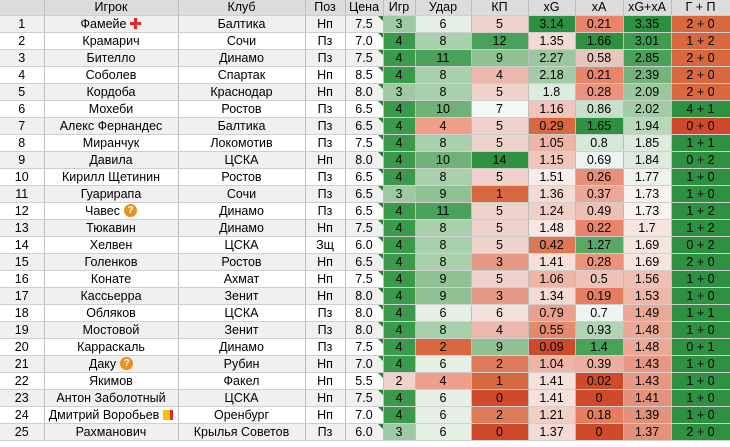 Image resolution: width=730 pixels, height=447 pixels. I want to click on xg-xa-cell: 1.73, so click(647, 211).